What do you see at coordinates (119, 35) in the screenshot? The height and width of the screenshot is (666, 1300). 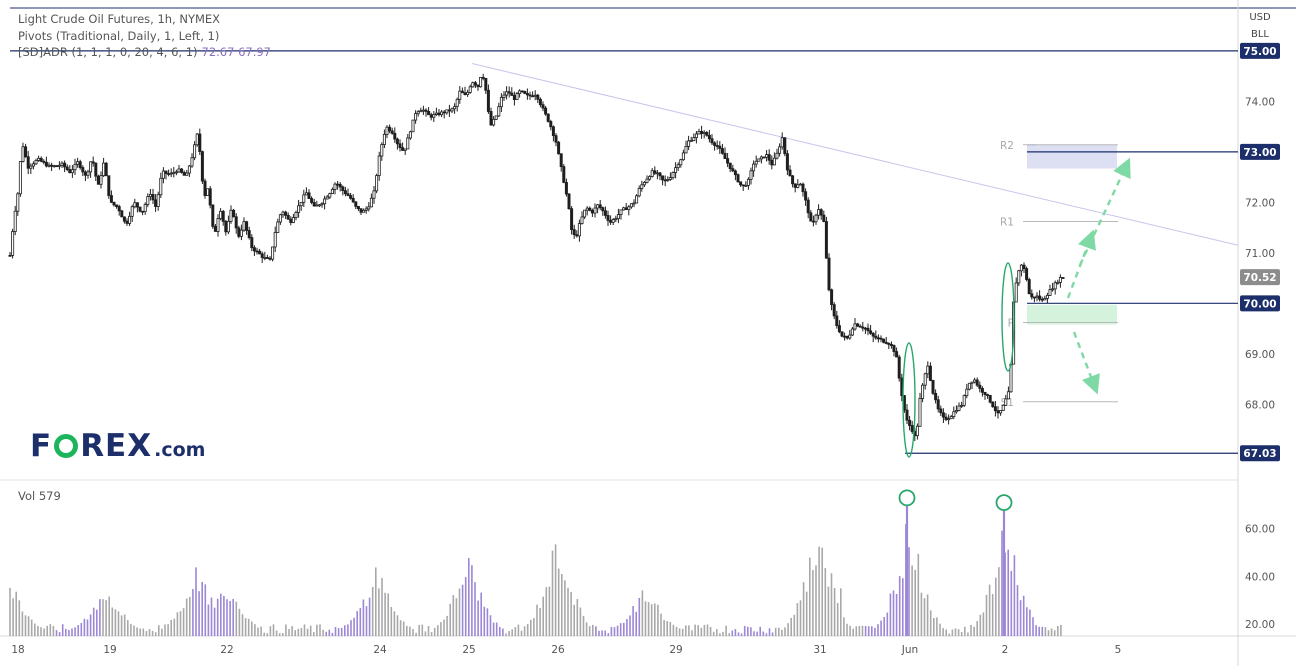 I see `legend-pivots-line: Pivots (Traditional, Daily, 1, Left, 1)` at bounding box center [119, 35].